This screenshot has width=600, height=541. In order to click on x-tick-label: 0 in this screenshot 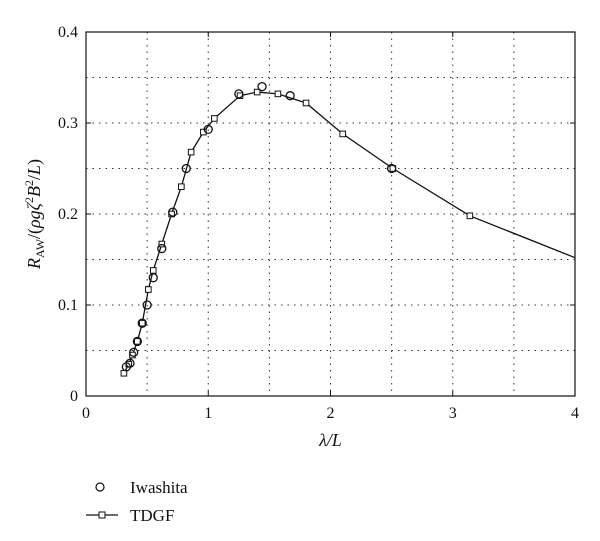, I will do `click(86, 413)`.